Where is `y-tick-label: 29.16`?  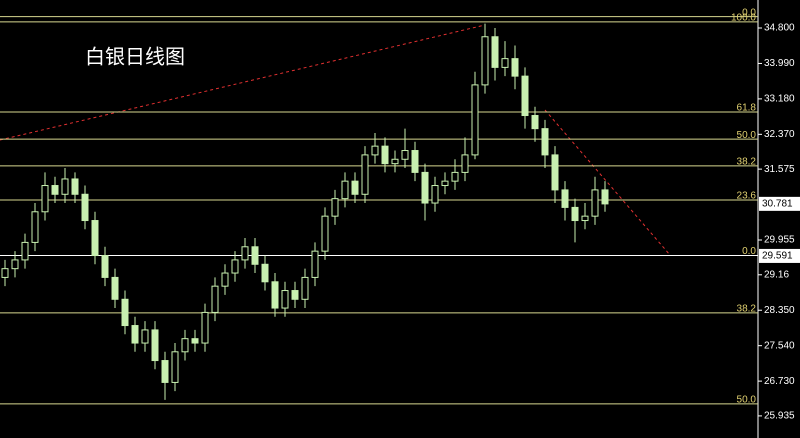
y-tick-label: 29.16 is located at coordinates (776, 274).